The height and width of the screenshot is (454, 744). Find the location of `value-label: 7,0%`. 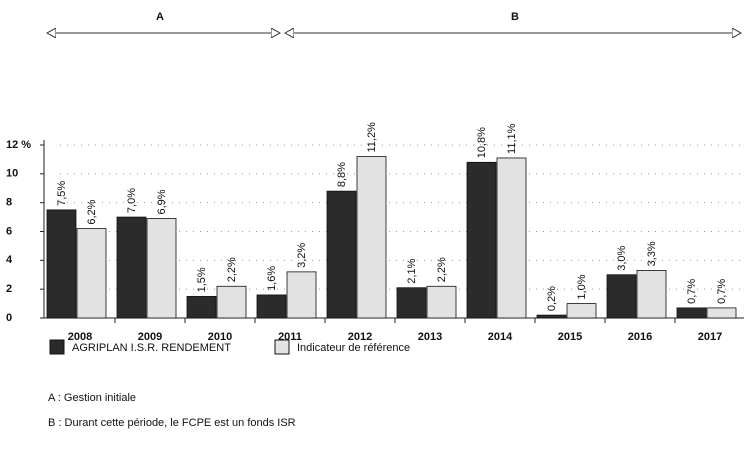

value-label: 7,0% is located at coordinates (132, 200).